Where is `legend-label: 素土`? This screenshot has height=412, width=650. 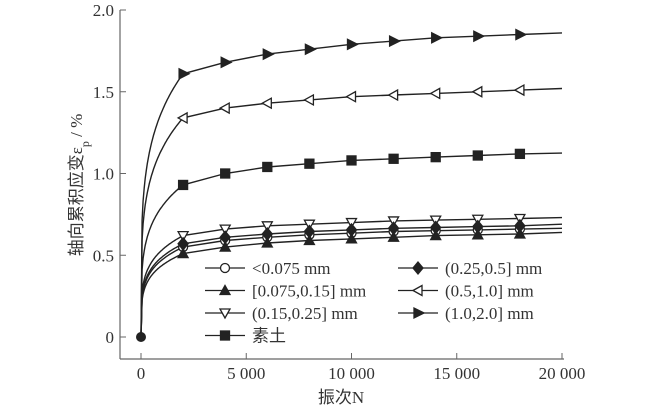 legend-label: 素土 is located at coordinates (269, 336).